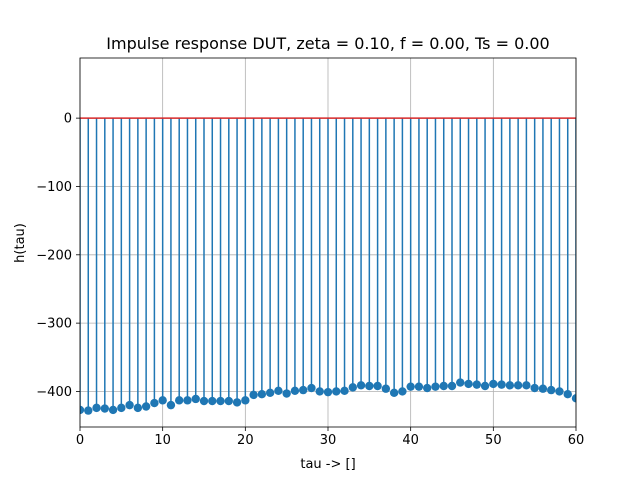 This screenshot has width=640, height=480. What do you see at coordinates (54, 255) in the screenshot?
I see `y-tick-label: −200` at bounding box center [54, 255].